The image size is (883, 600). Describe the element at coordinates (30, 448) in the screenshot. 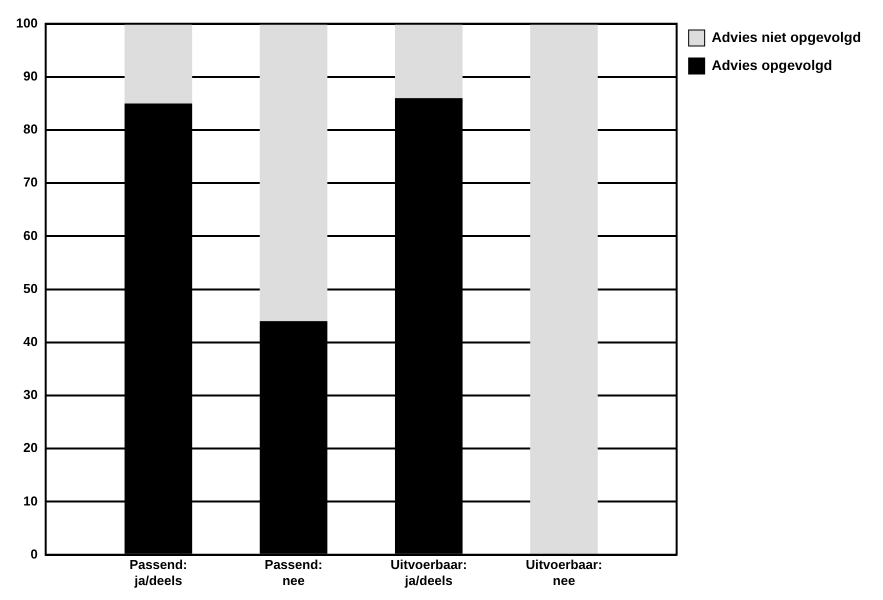

I see `y-tick-label: 20` at that location.